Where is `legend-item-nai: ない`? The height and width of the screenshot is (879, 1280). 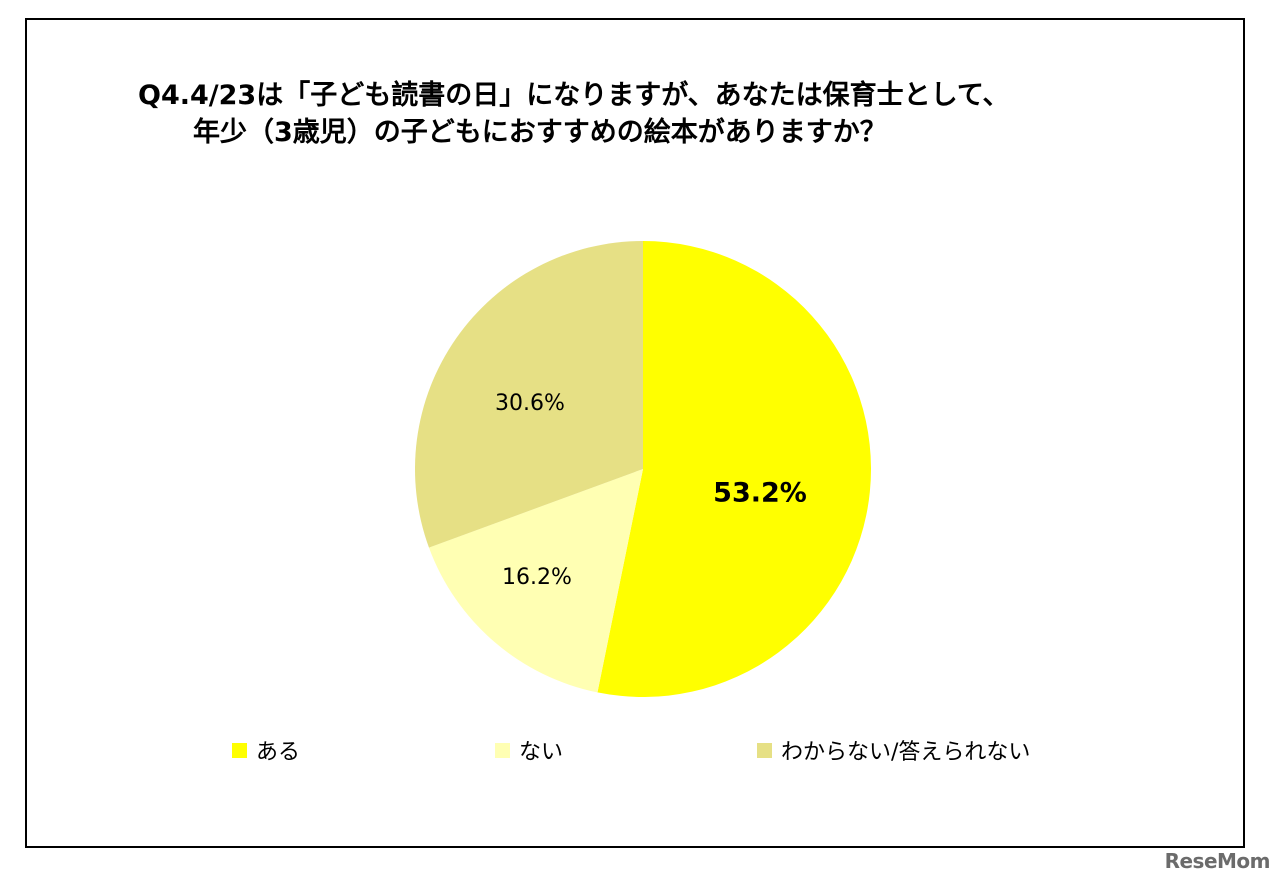 legend-item-nai: ない is located at coordinates (529, 750).